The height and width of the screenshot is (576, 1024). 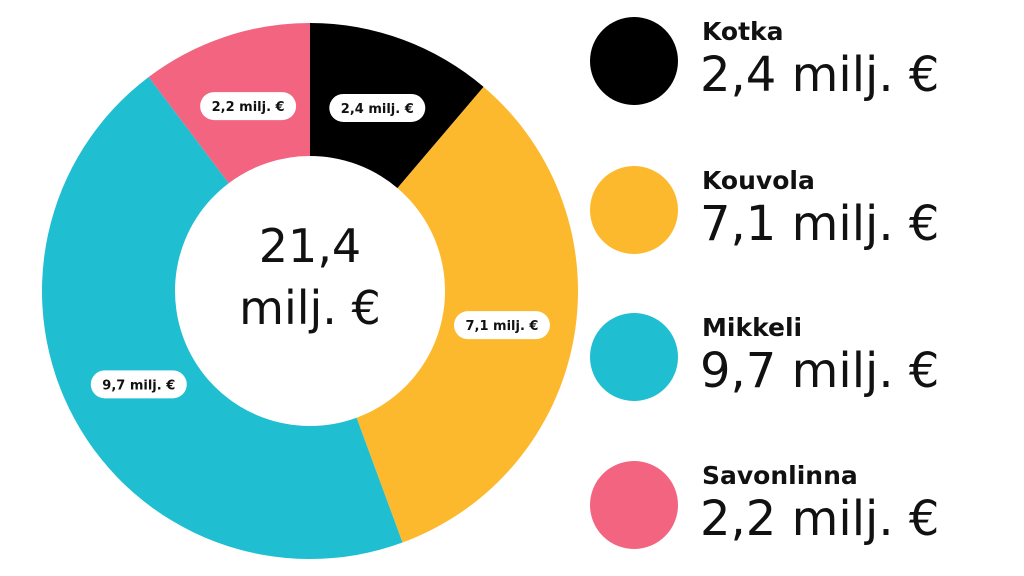 I want to click on legend-name: Savonlinna, so click(x=780, y=475).